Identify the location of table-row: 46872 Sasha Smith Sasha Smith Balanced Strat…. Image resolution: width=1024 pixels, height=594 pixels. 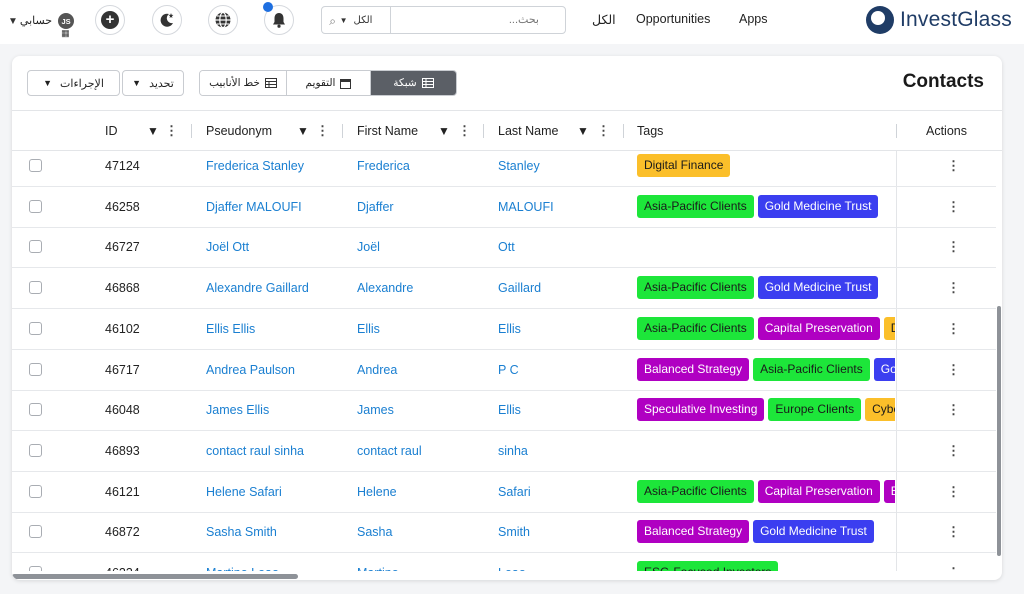
(504, 533).